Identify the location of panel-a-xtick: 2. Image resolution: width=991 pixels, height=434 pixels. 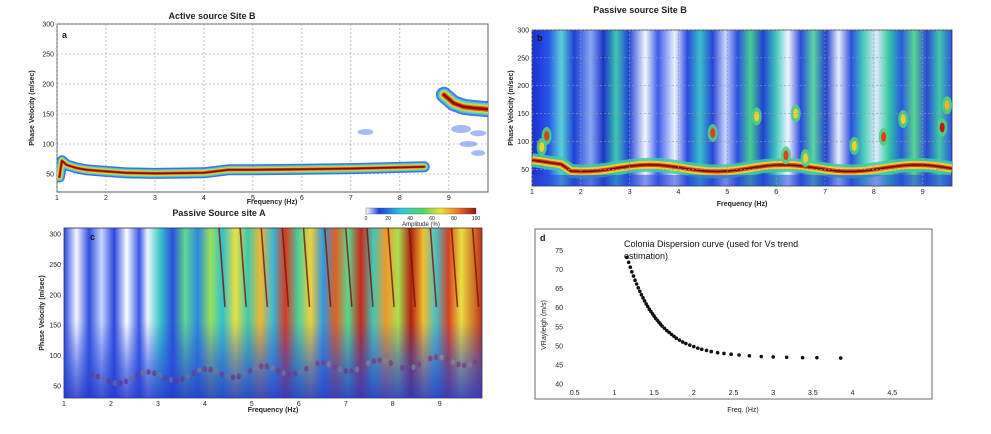
(106, 198).